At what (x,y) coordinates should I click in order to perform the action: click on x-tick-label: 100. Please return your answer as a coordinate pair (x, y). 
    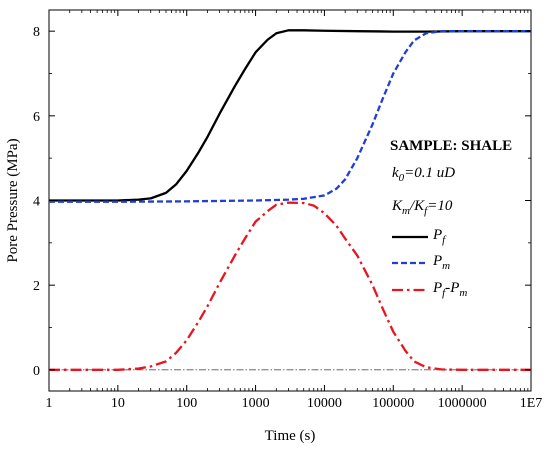
    Looking at the image, I should click on (186, 403).